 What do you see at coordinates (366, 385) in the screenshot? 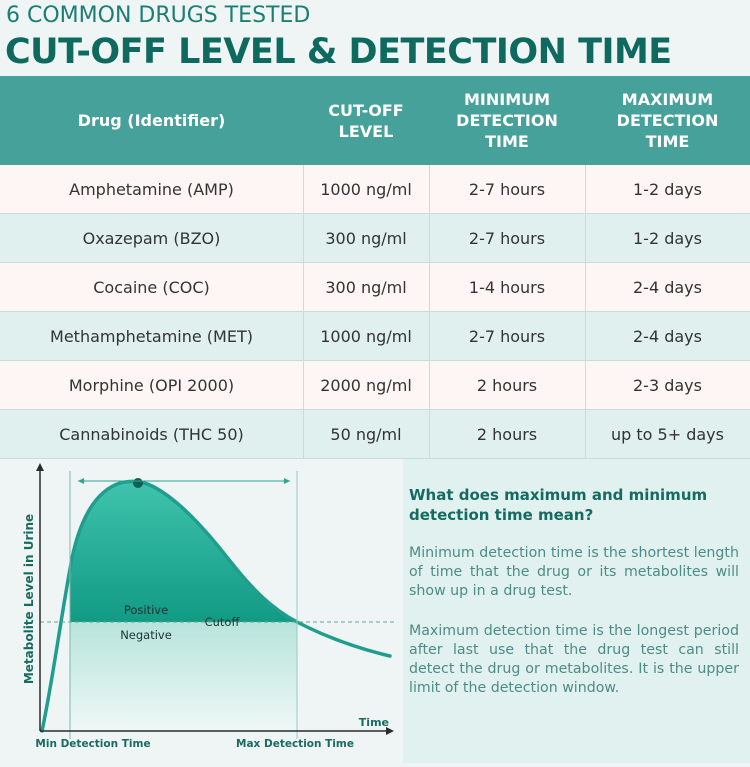
I see `cutoff-cell: 2000 ng/ml` at bounding box center [366, 385].